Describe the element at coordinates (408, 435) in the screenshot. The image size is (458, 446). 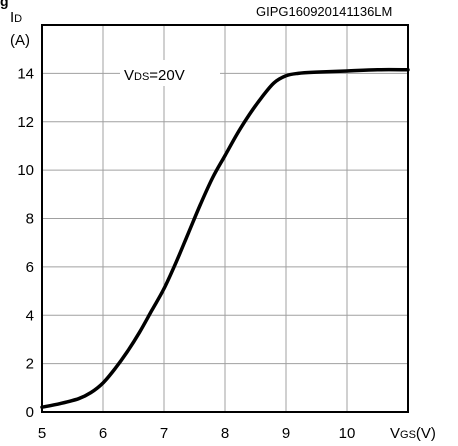
I see `x-label-sub: GS` at that location.